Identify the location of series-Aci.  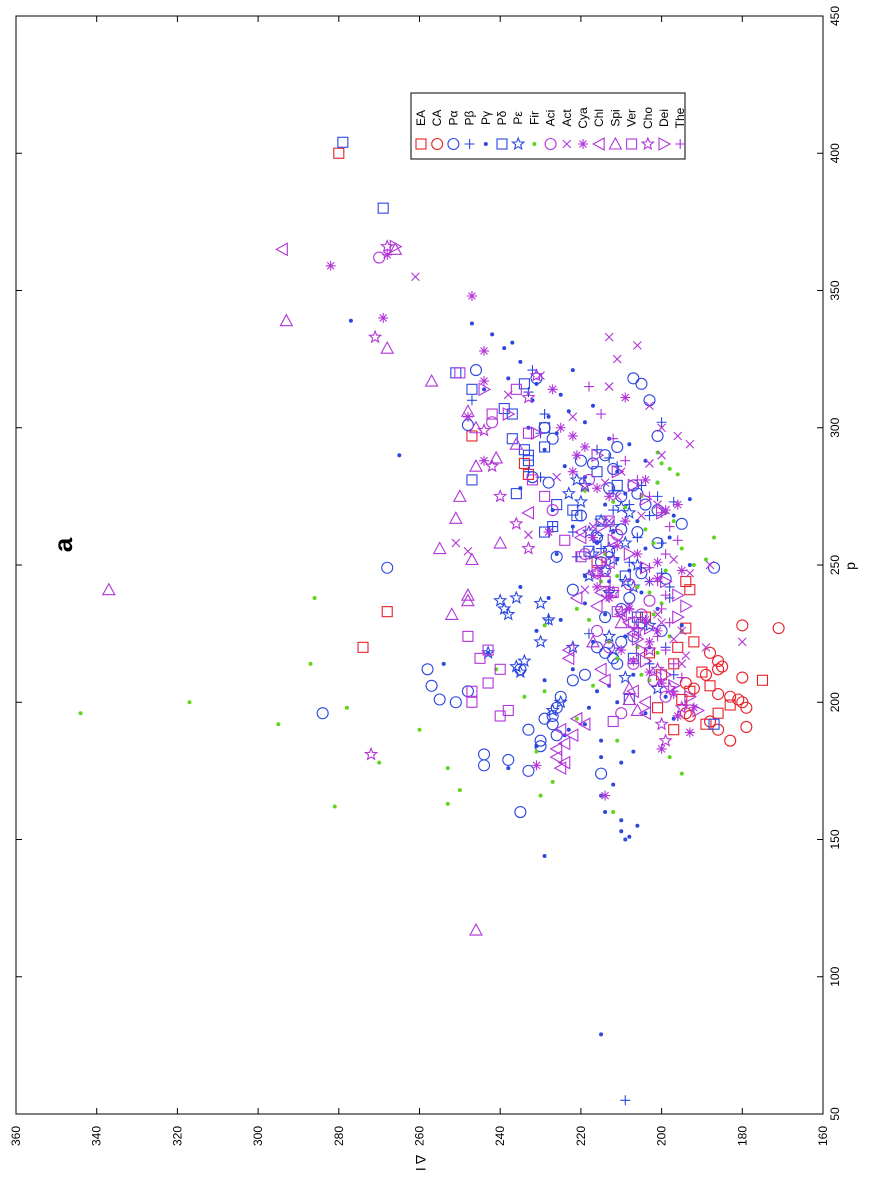
(522, 485).